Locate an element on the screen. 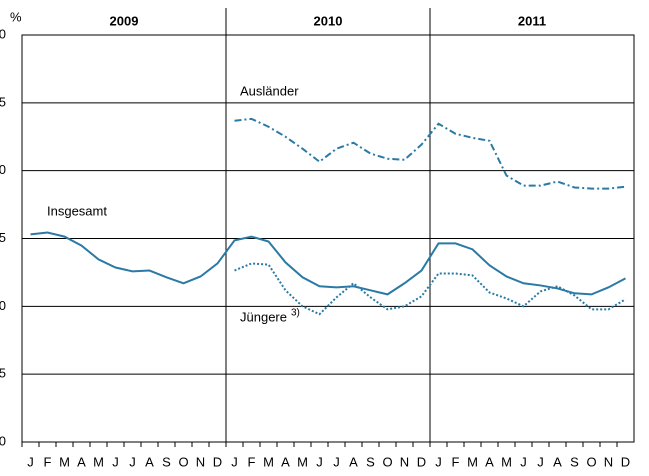 The image size is (649, 476). y-tick-label: 2,5 is located at coordinates (3, 373).